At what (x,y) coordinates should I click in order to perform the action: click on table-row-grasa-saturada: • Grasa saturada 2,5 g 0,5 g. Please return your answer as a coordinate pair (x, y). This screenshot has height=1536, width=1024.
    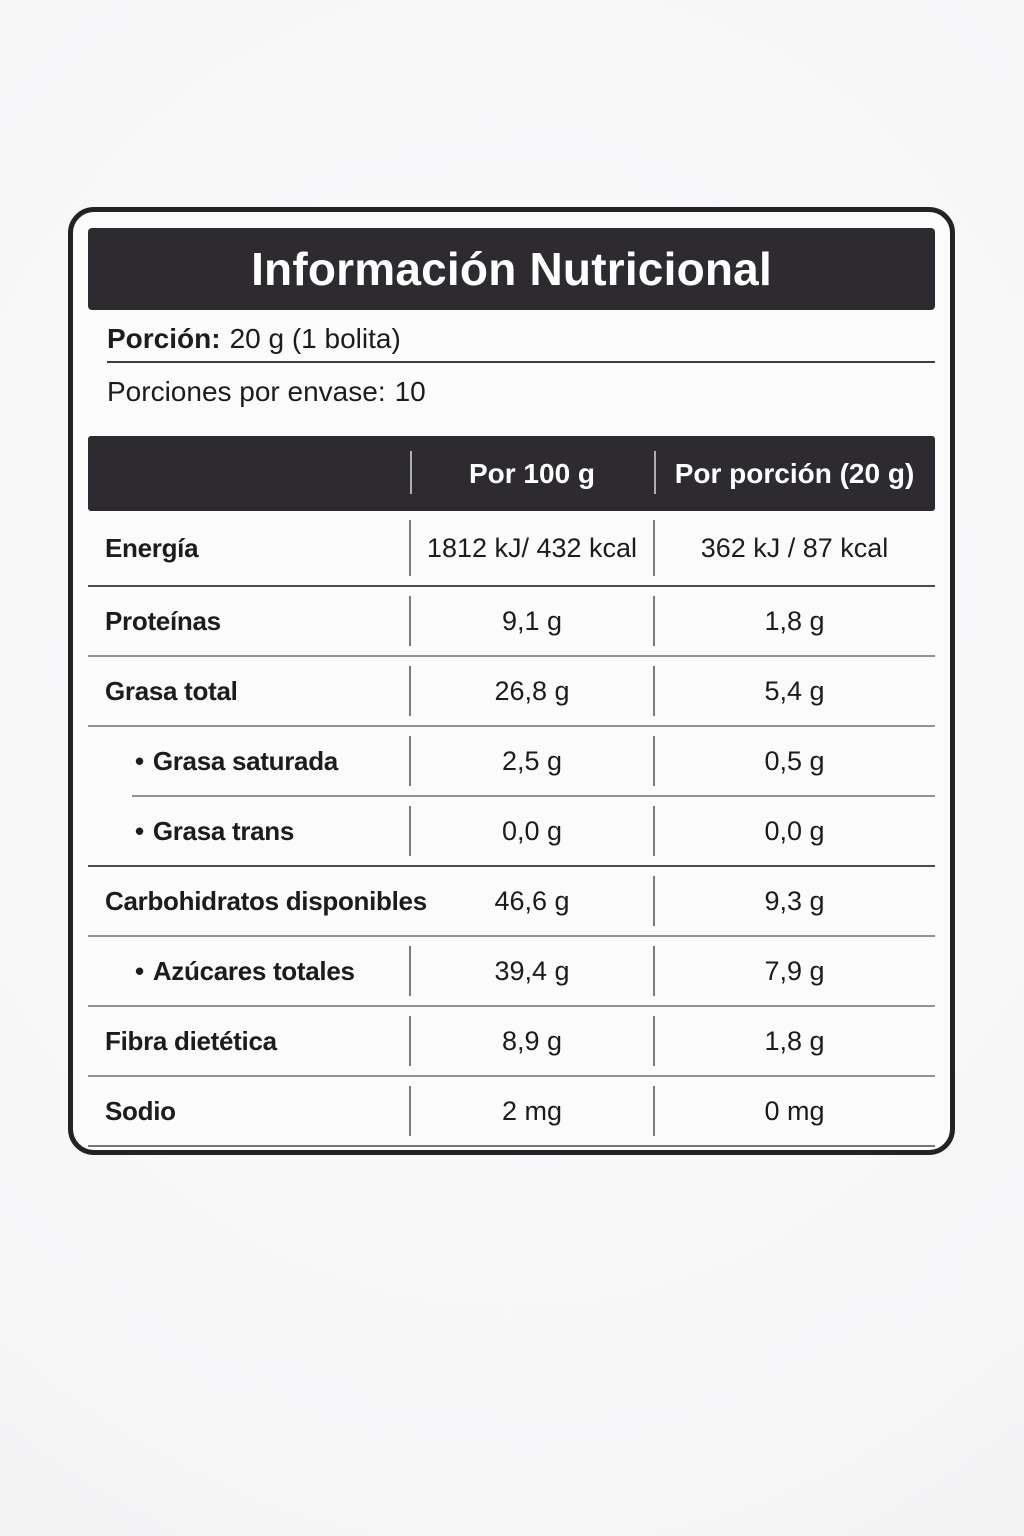
    Looking at the image, I should click on (511, 761).